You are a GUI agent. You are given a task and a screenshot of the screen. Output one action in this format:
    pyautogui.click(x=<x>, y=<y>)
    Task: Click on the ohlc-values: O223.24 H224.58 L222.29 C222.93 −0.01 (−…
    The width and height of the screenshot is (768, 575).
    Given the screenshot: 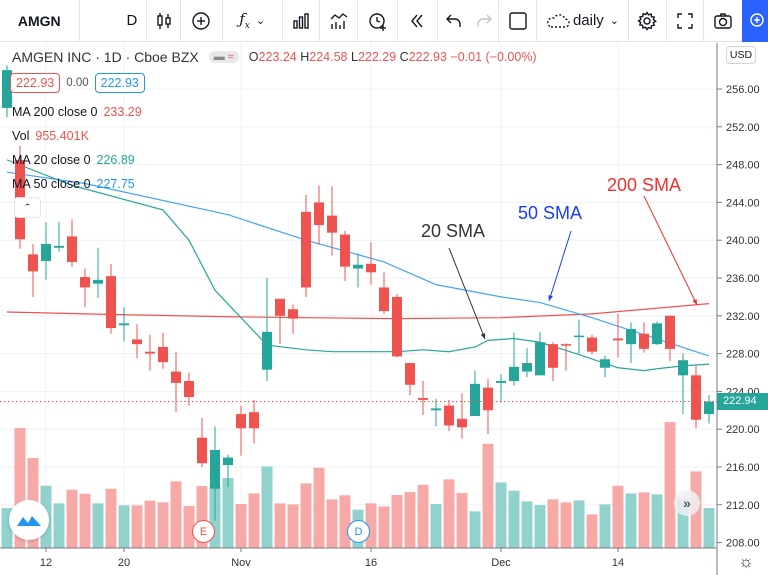 What is the action you would take?
    pyautogui.click(x=392, y=57)
    